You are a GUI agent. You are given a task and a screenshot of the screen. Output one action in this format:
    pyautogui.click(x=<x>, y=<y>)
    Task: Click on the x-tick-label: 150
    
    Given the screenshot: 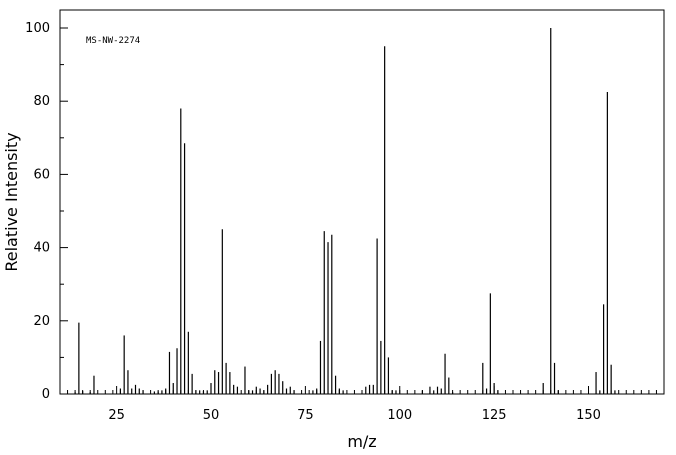 What is the action you would take?
    pyautogui.click(x=588, y=415)
    